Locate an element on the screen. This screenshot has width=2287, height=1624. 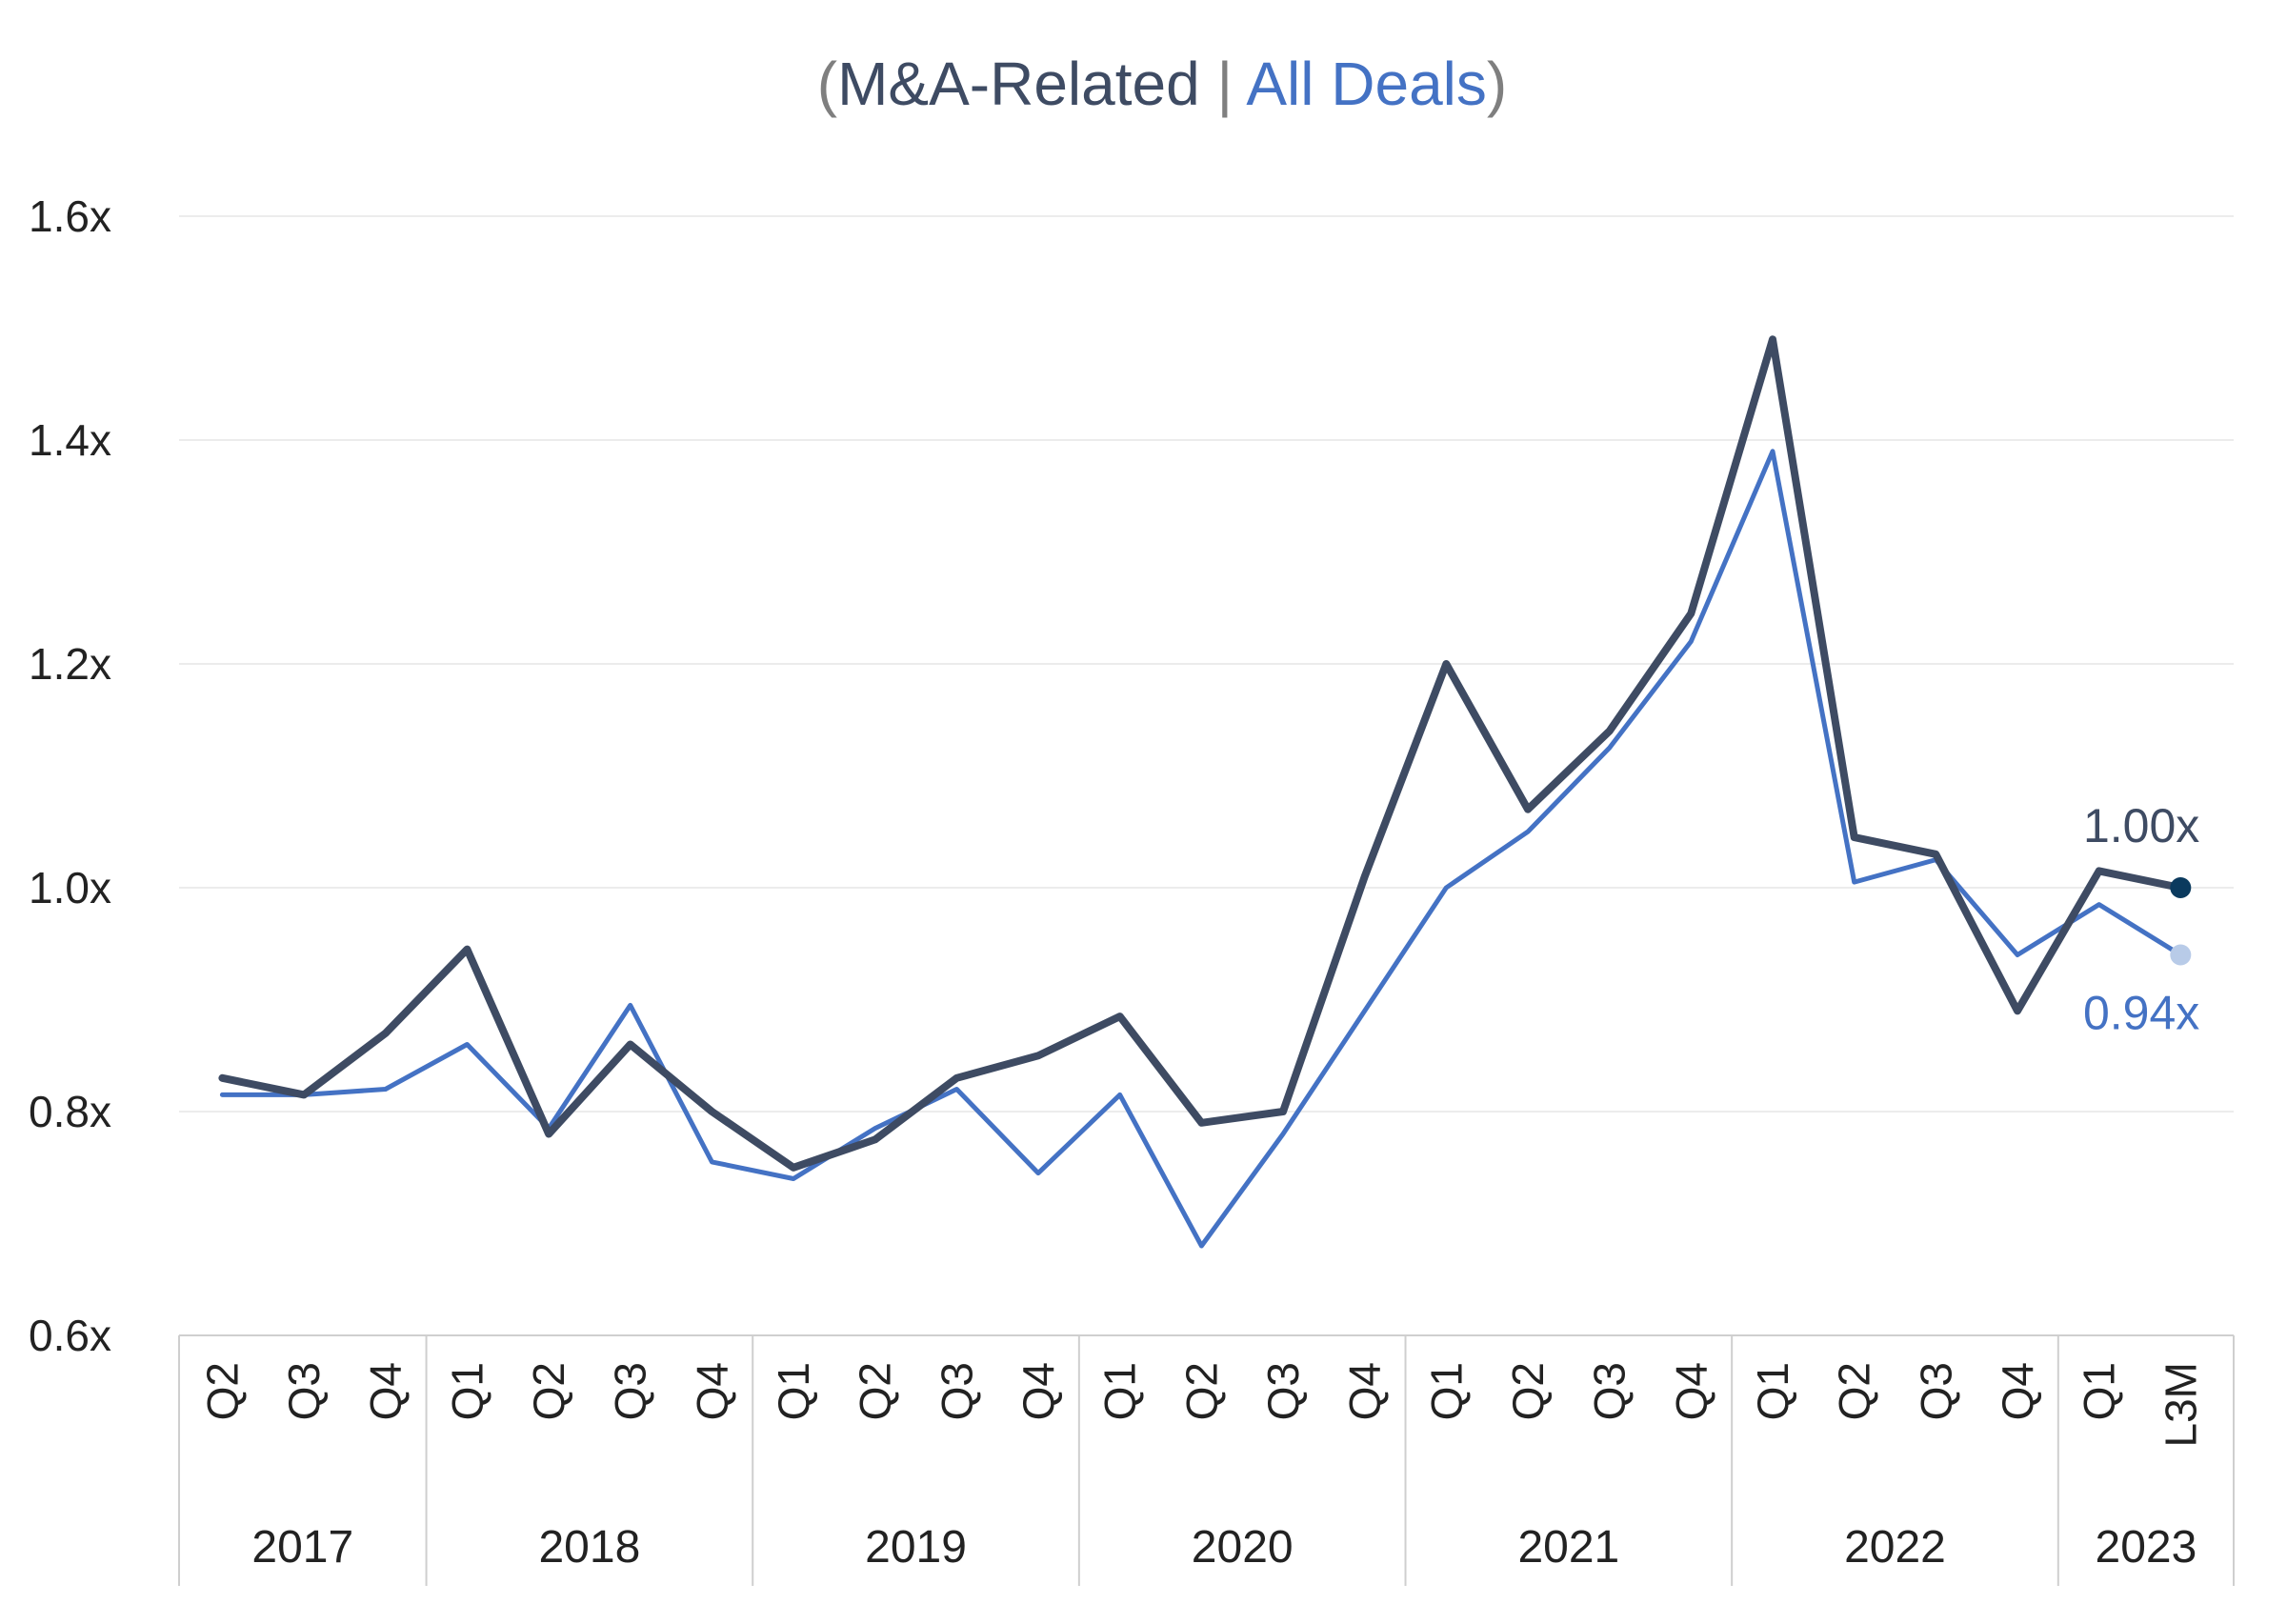
title-series-all: All Deals is located at coordinates (1366, 84).